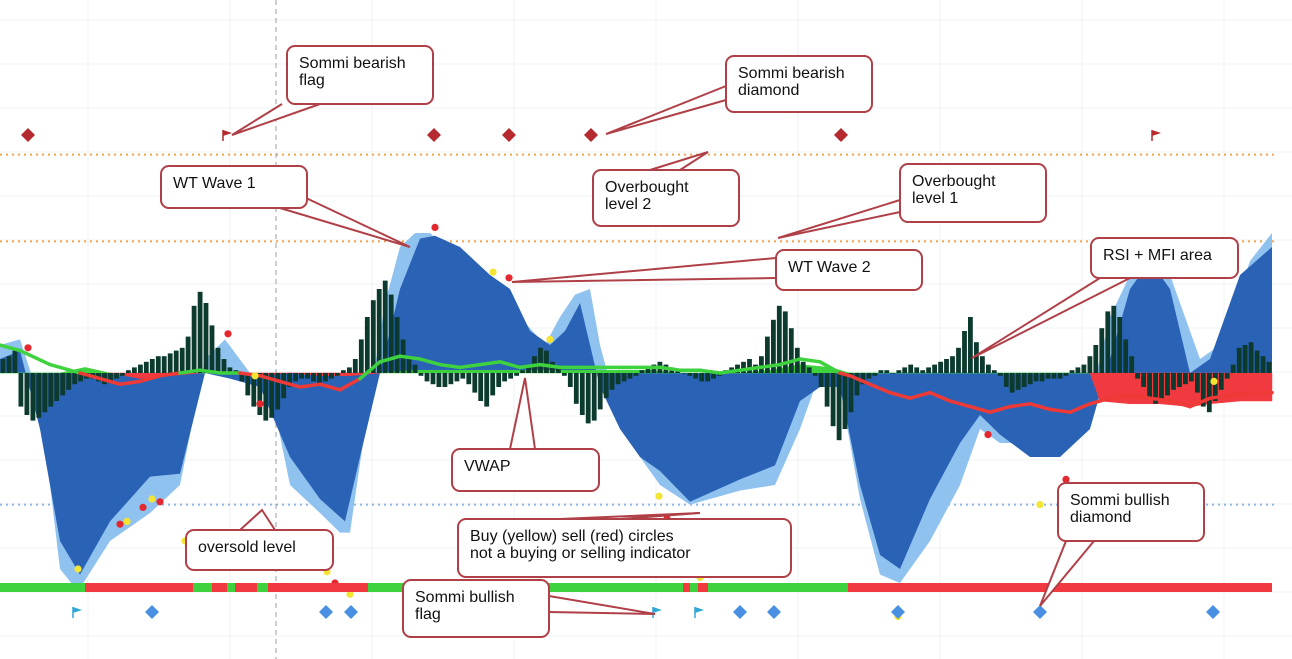  What do you see at coordinates (1100, 517) in the screenshot?
I see `callout-line: diamond` at bounding box center [1100, 517].